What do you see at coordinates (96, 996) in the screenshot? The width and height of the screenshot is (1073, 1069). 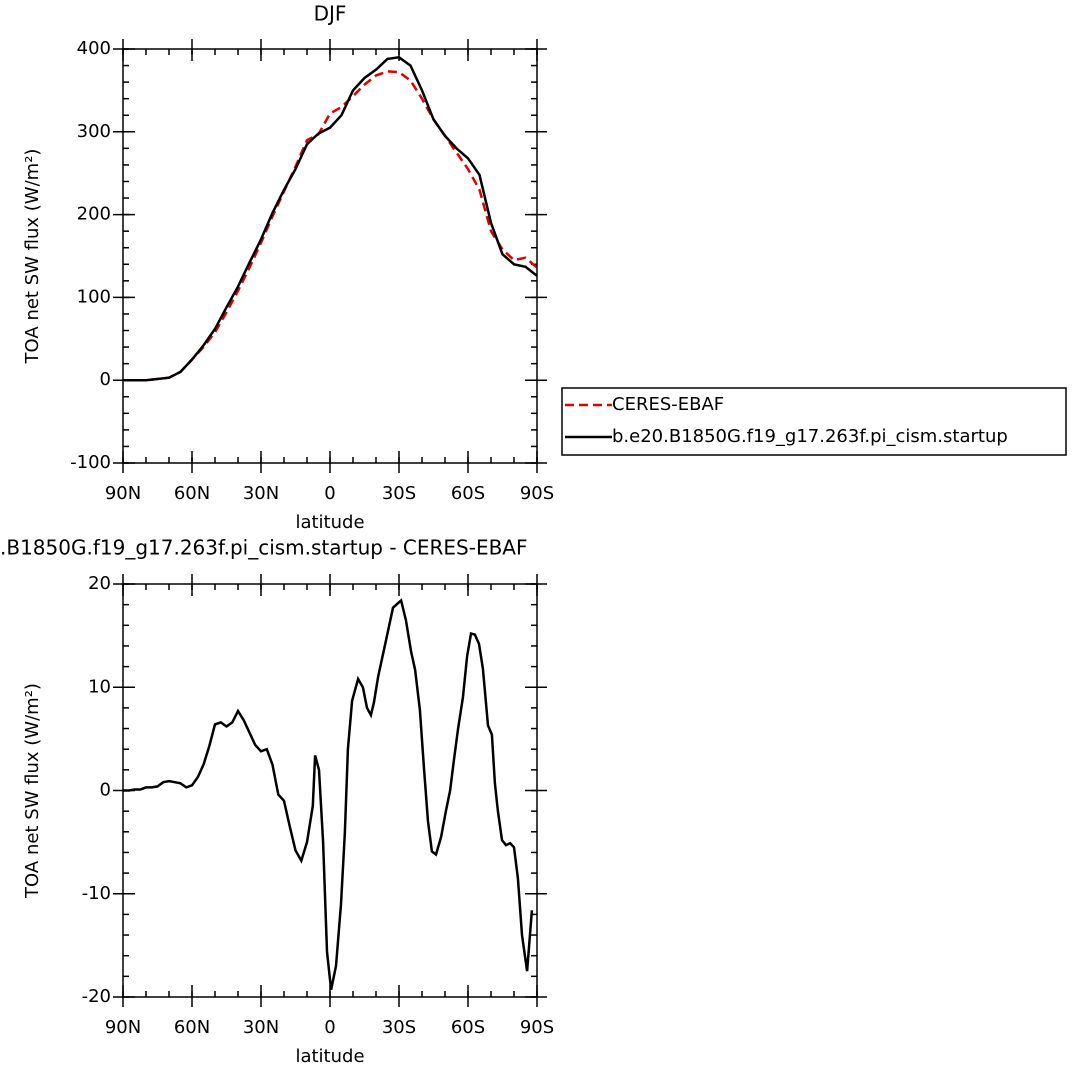 I see `y-tick-label: -20` at bounding box center [96, 996].